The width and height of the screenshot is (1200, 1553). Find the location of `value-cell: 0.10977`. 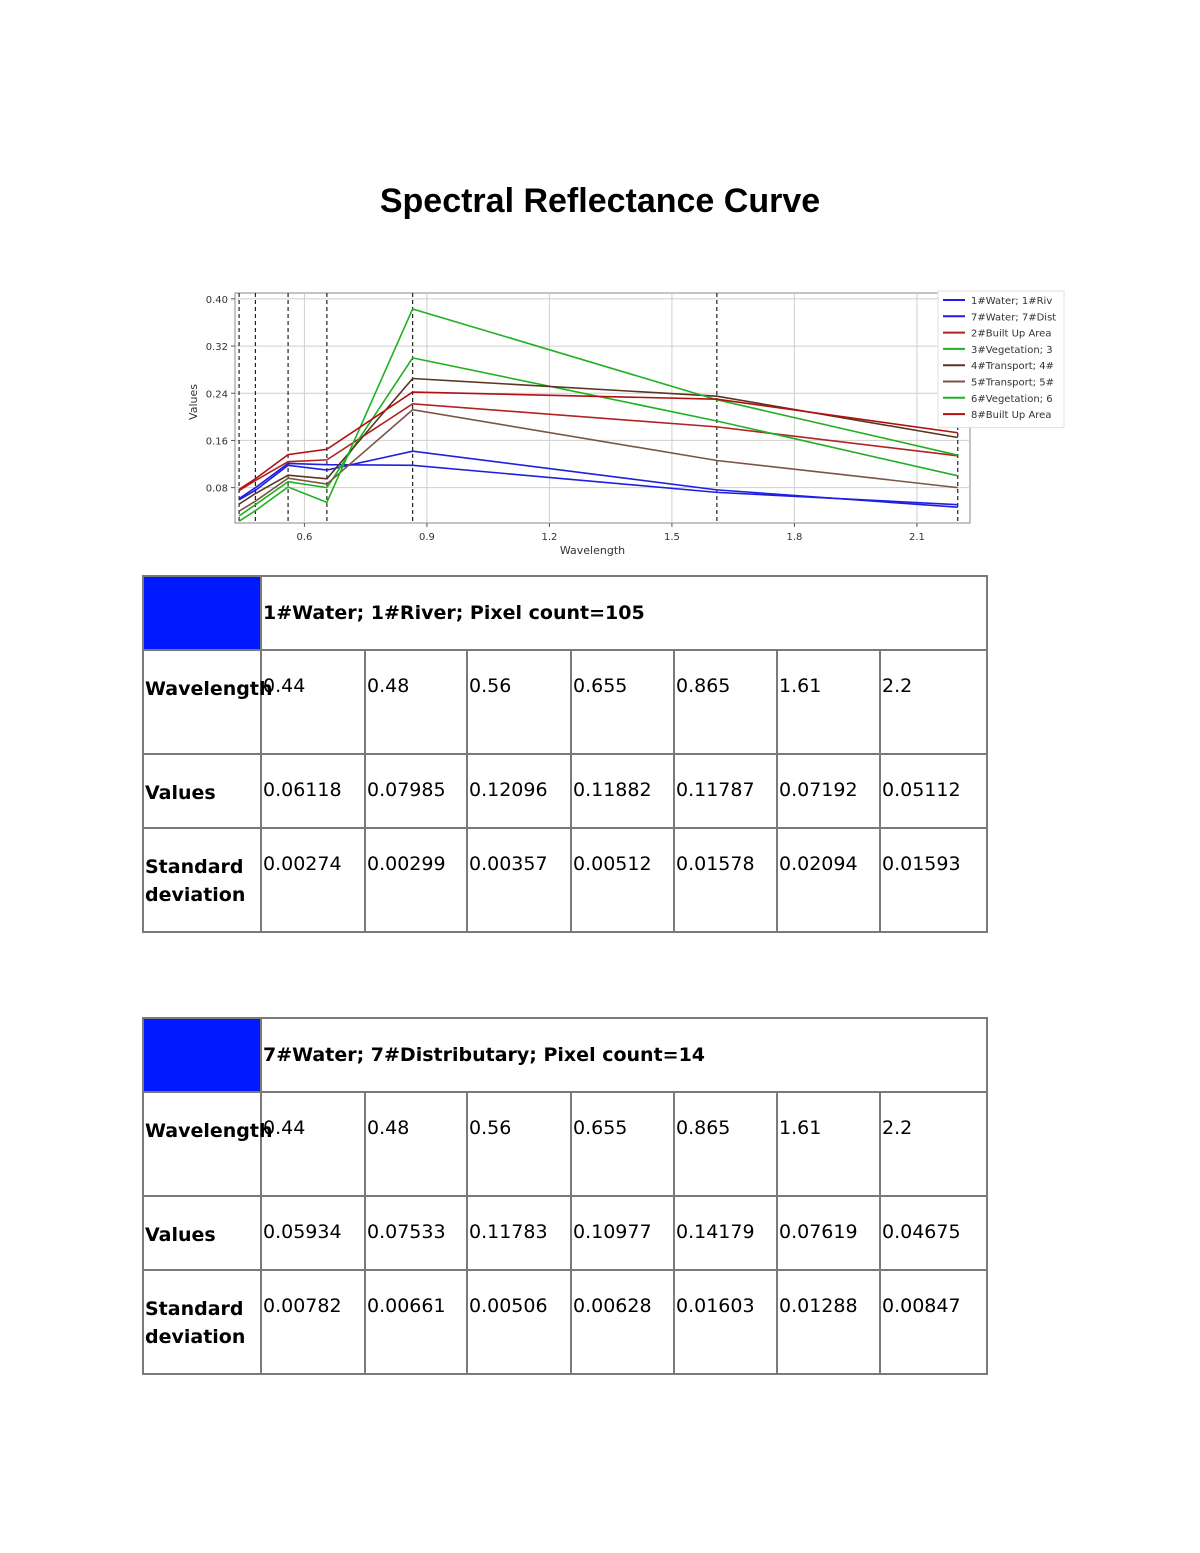

value-cell: 0.10977 is located at coordinates (622, 1233).